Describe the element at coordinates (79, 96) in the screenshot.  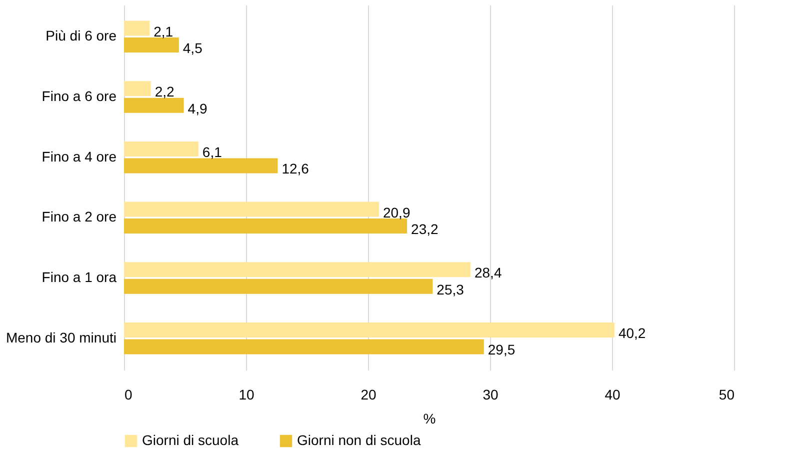
I see `y-tick-label: Fino a 6 ore` at that location.